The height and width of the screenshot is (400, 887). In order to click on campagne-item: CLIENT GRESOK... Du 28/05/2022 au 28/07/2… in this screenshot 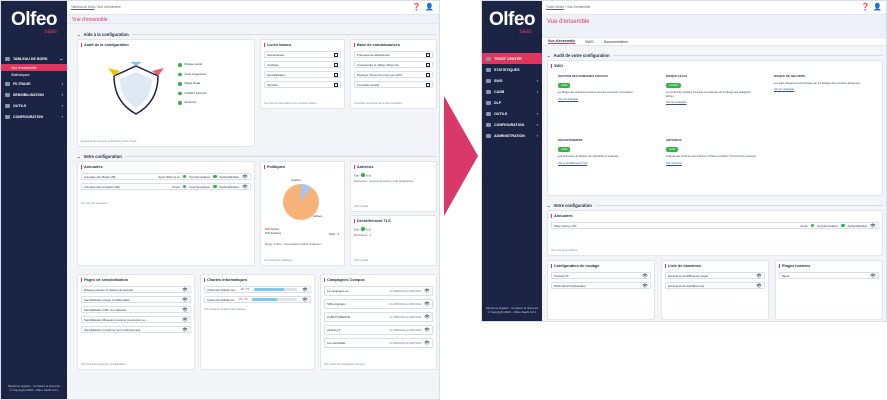, I will do `click(378, 317)`.